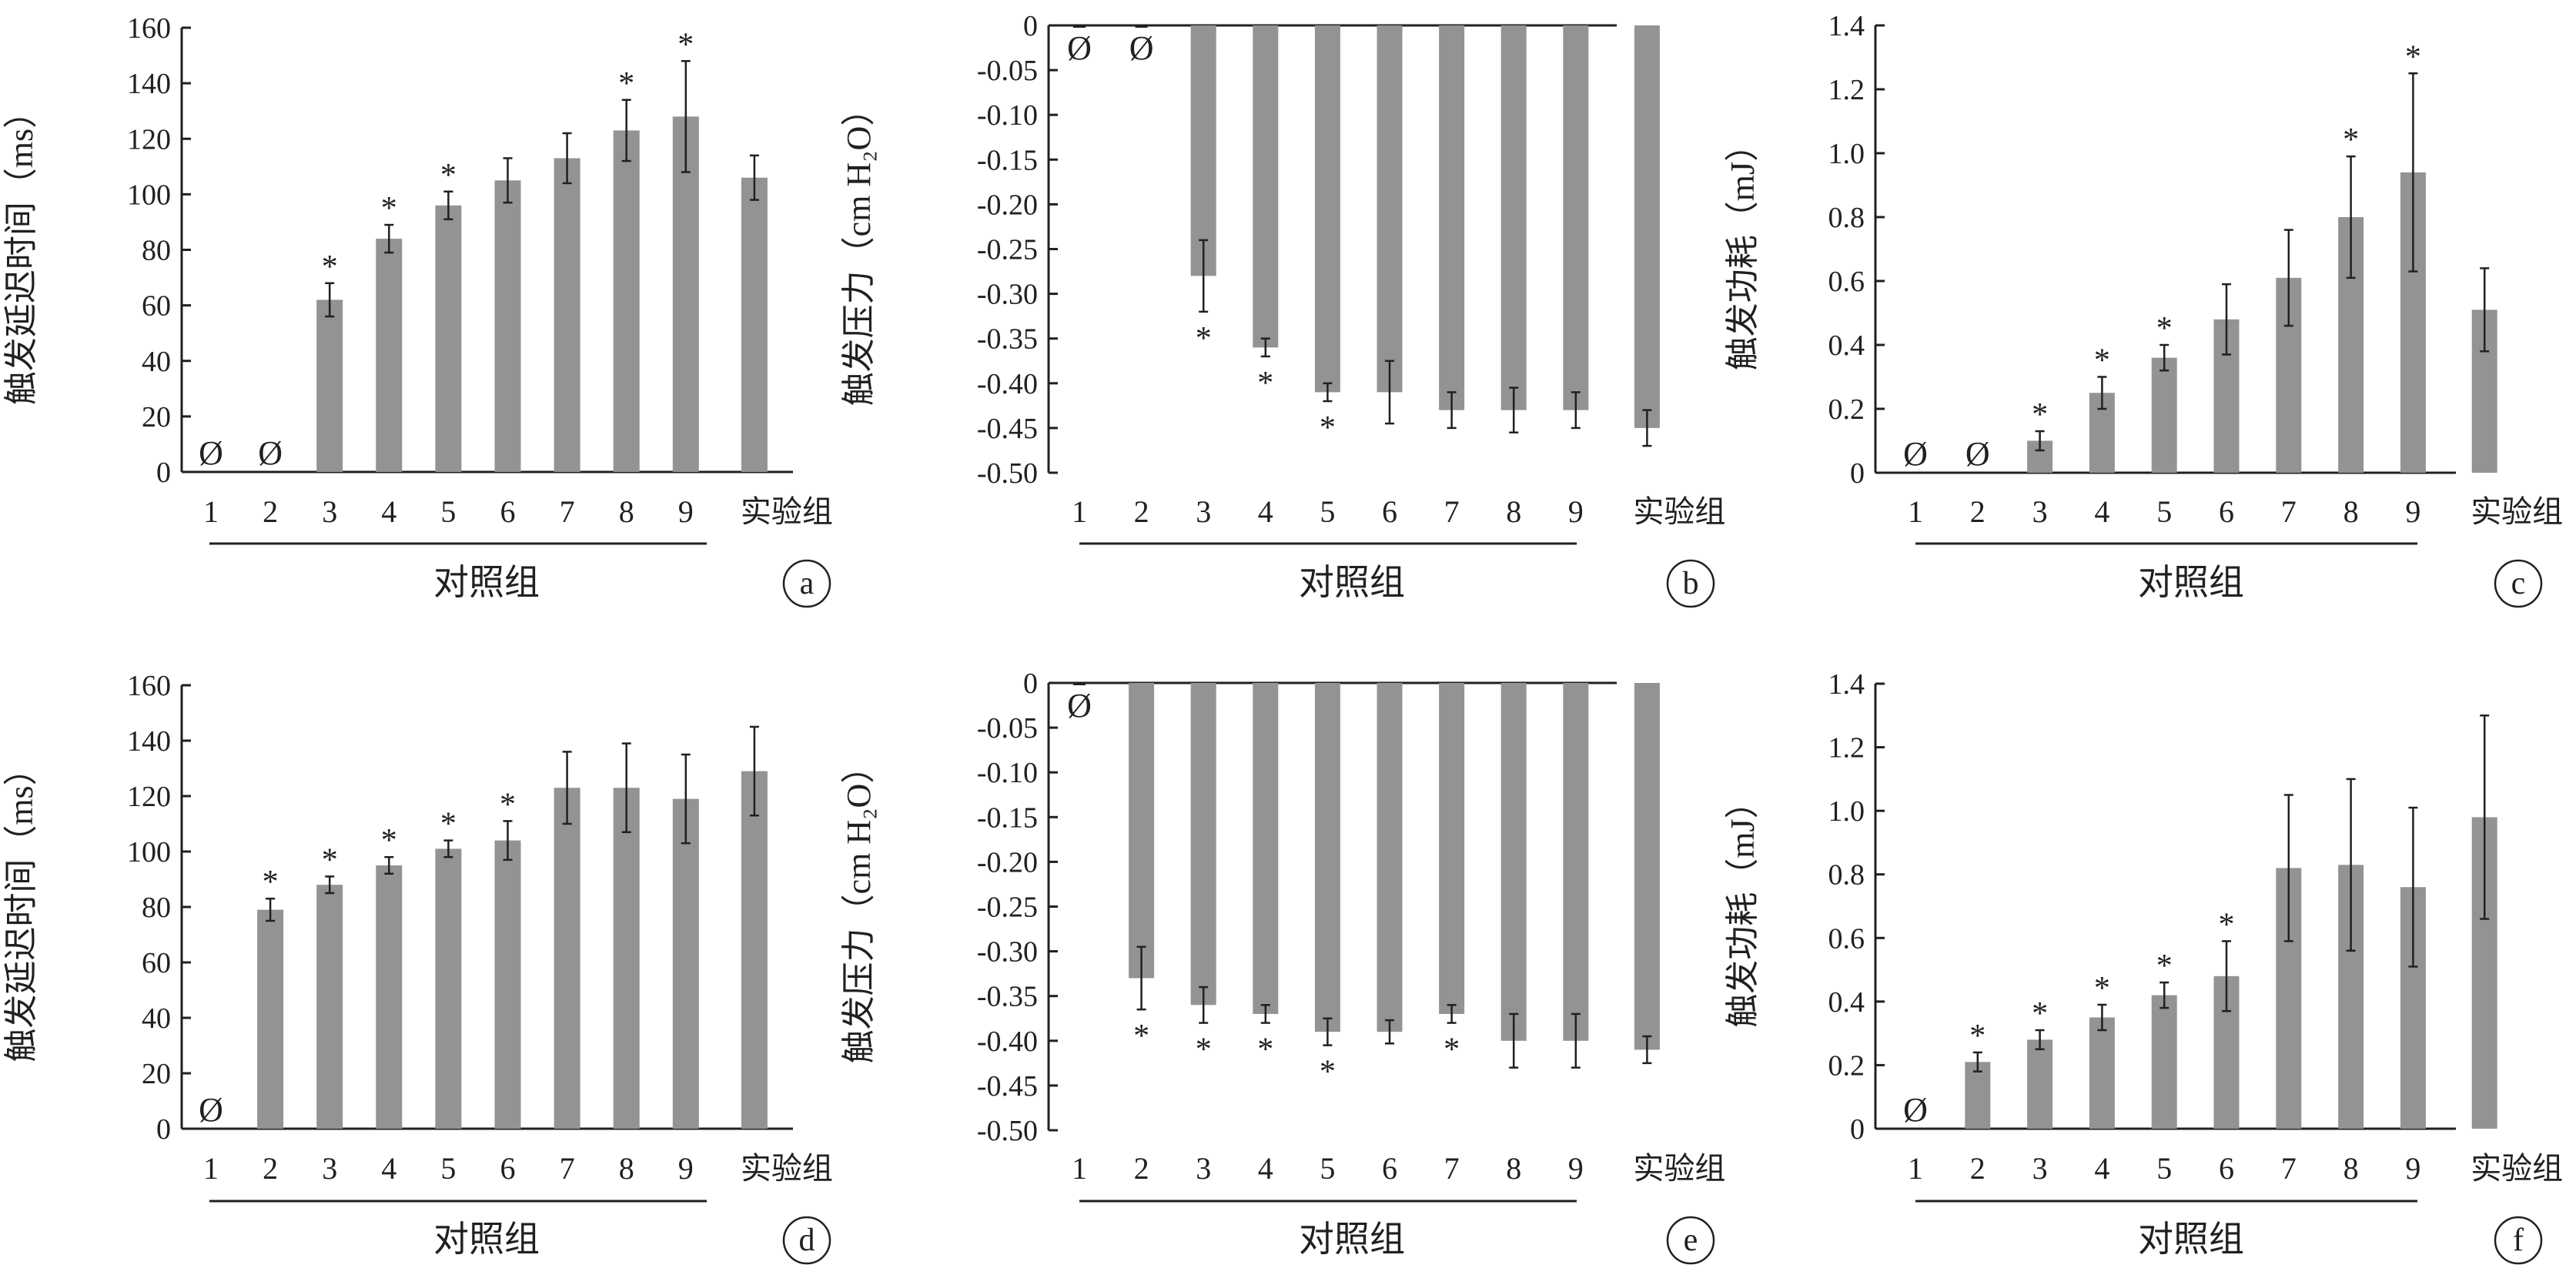 The height and width of the screenshot is (1285, 2576). What do you see at coordinates (1008, 728) in the screenshot?
I see `y-tick-label: -0.05` at bounding box center [1008, 728].